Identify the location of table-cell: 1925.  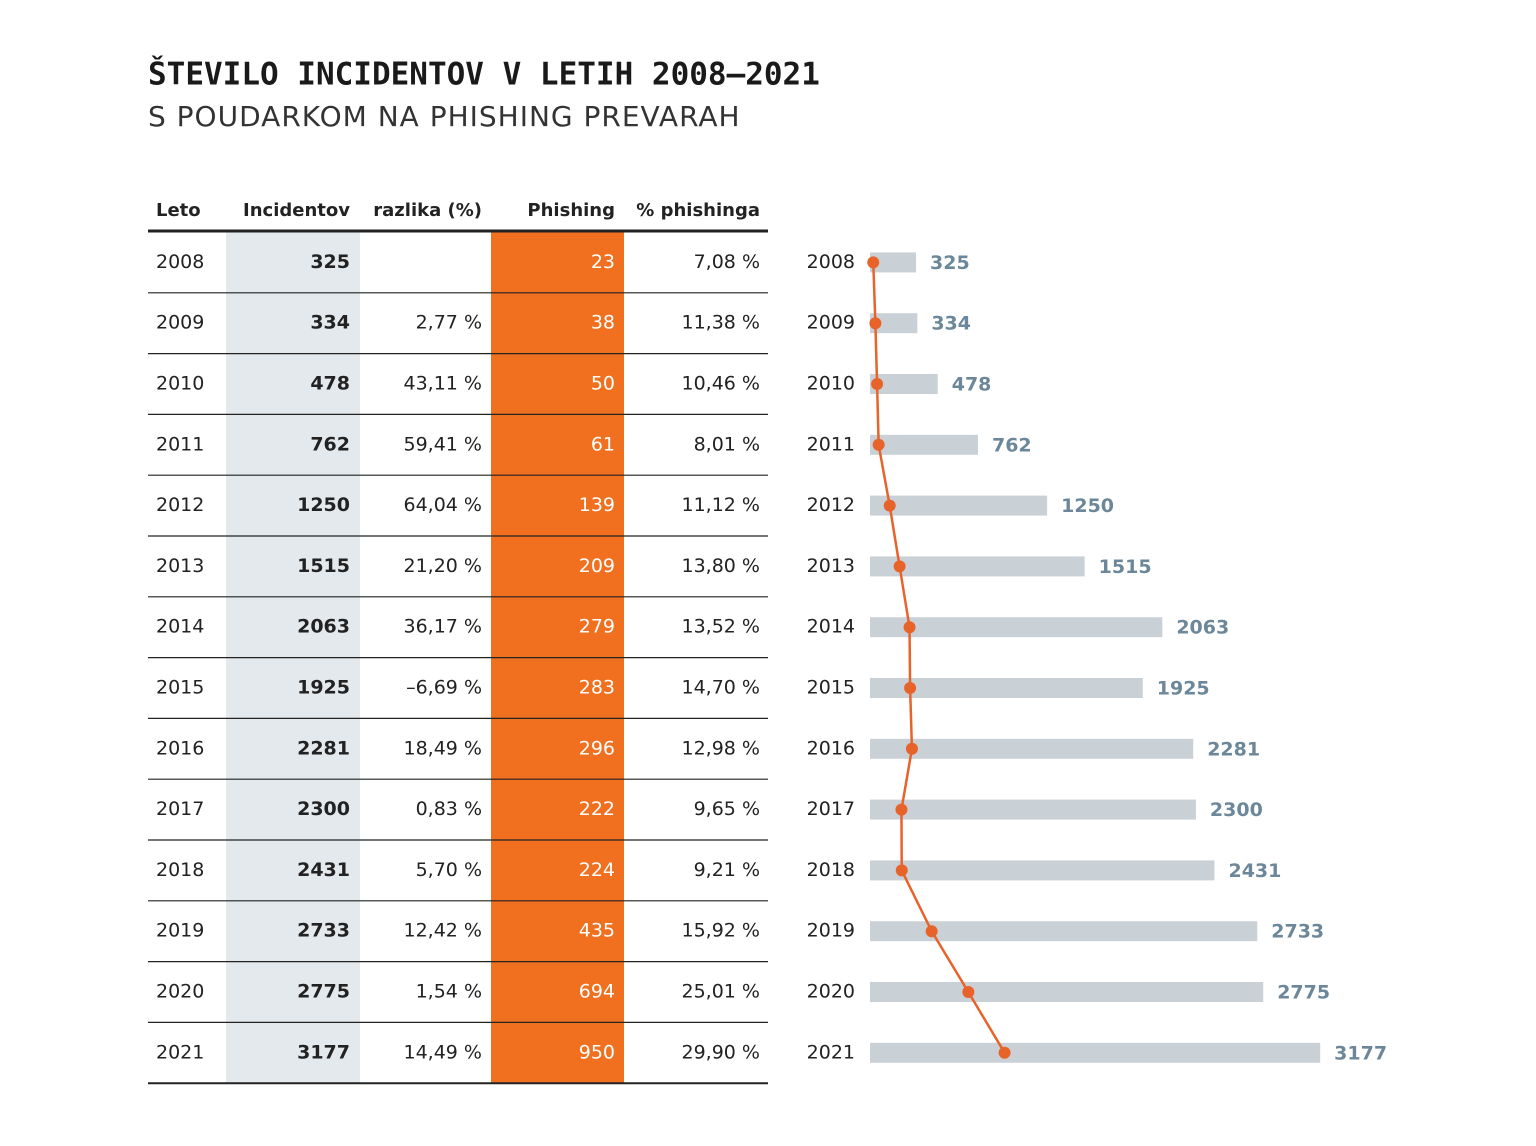
(323, 688).